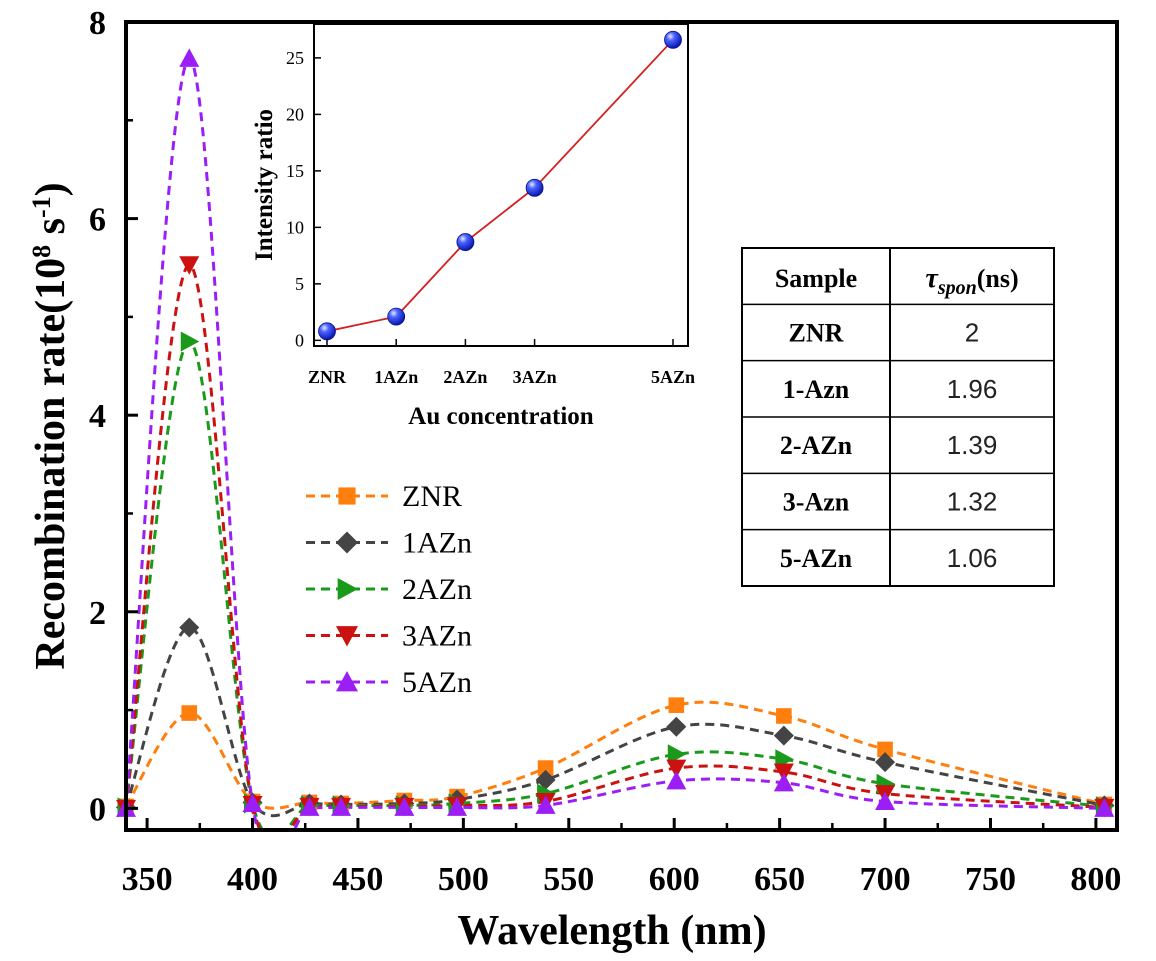  I want to click on legend-marker-ZNR, so click(347, 496).